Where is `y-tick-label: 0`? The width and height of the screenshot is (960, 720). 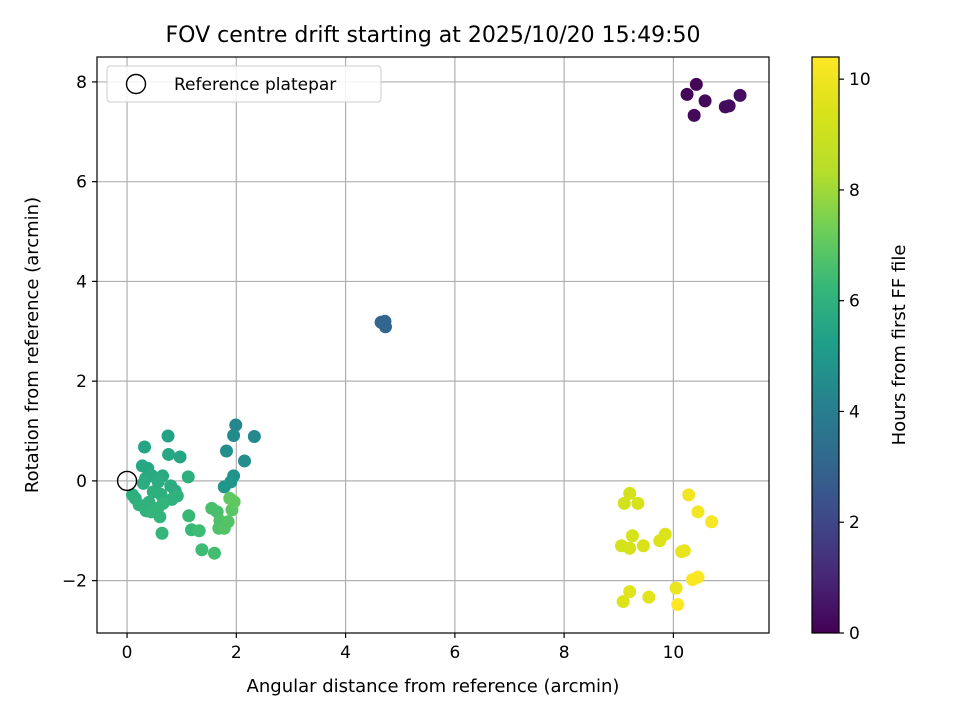 y-tick-label: 0 is located at coordinates (81, 482).